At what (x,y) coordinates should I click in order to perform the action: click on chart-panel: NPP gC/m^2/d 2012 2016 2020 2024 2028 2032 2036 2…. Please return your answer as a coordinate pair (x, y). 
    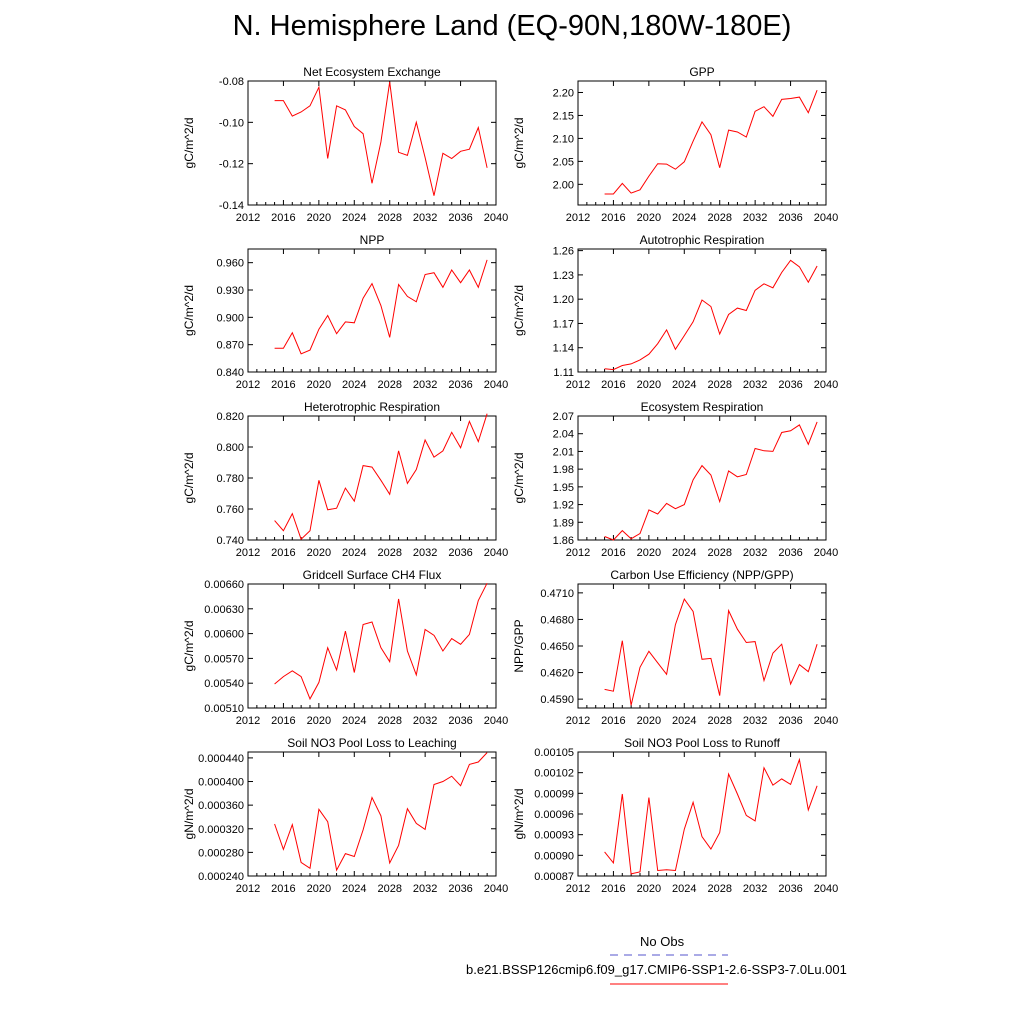
    Looking at the image, I should click on (345, 312).